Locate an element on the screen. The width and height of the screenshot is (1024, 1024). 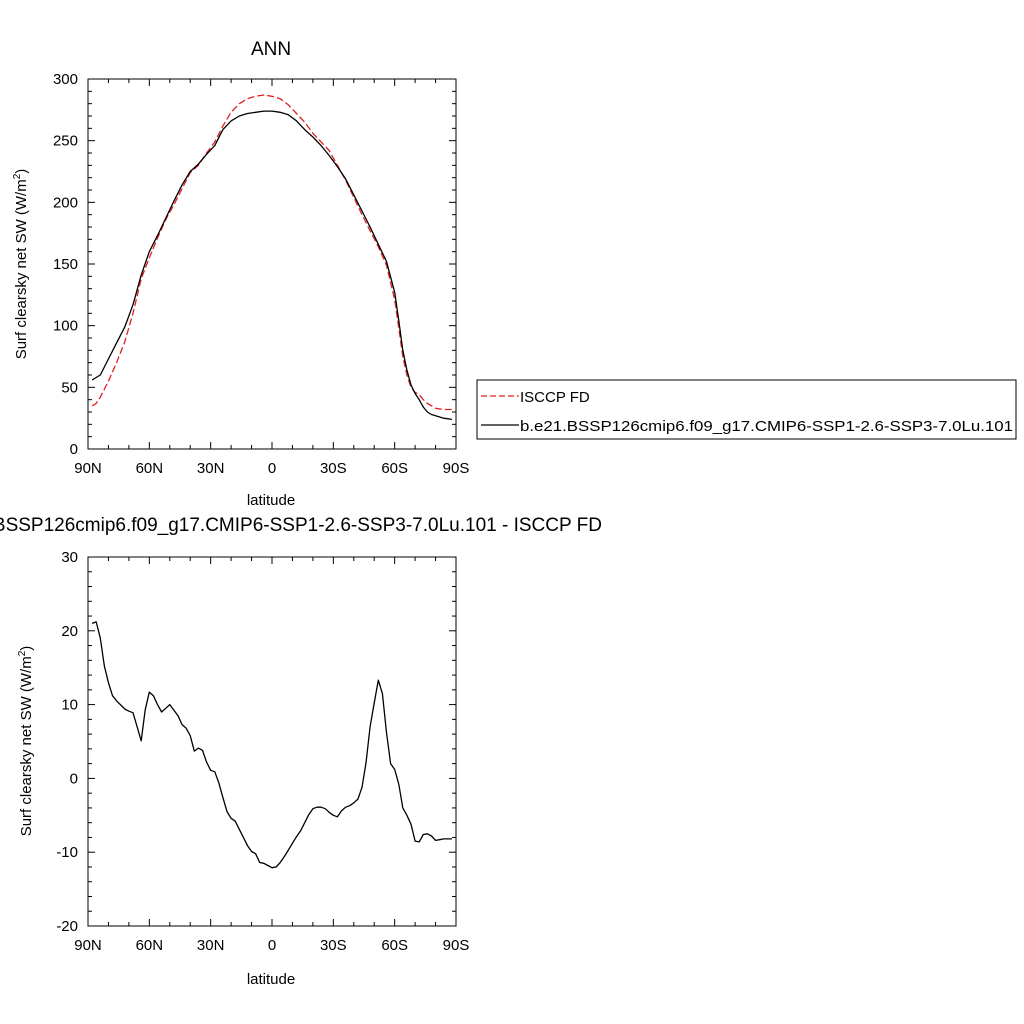
y-tick-label: 30 is located at coordinates (69, 557).